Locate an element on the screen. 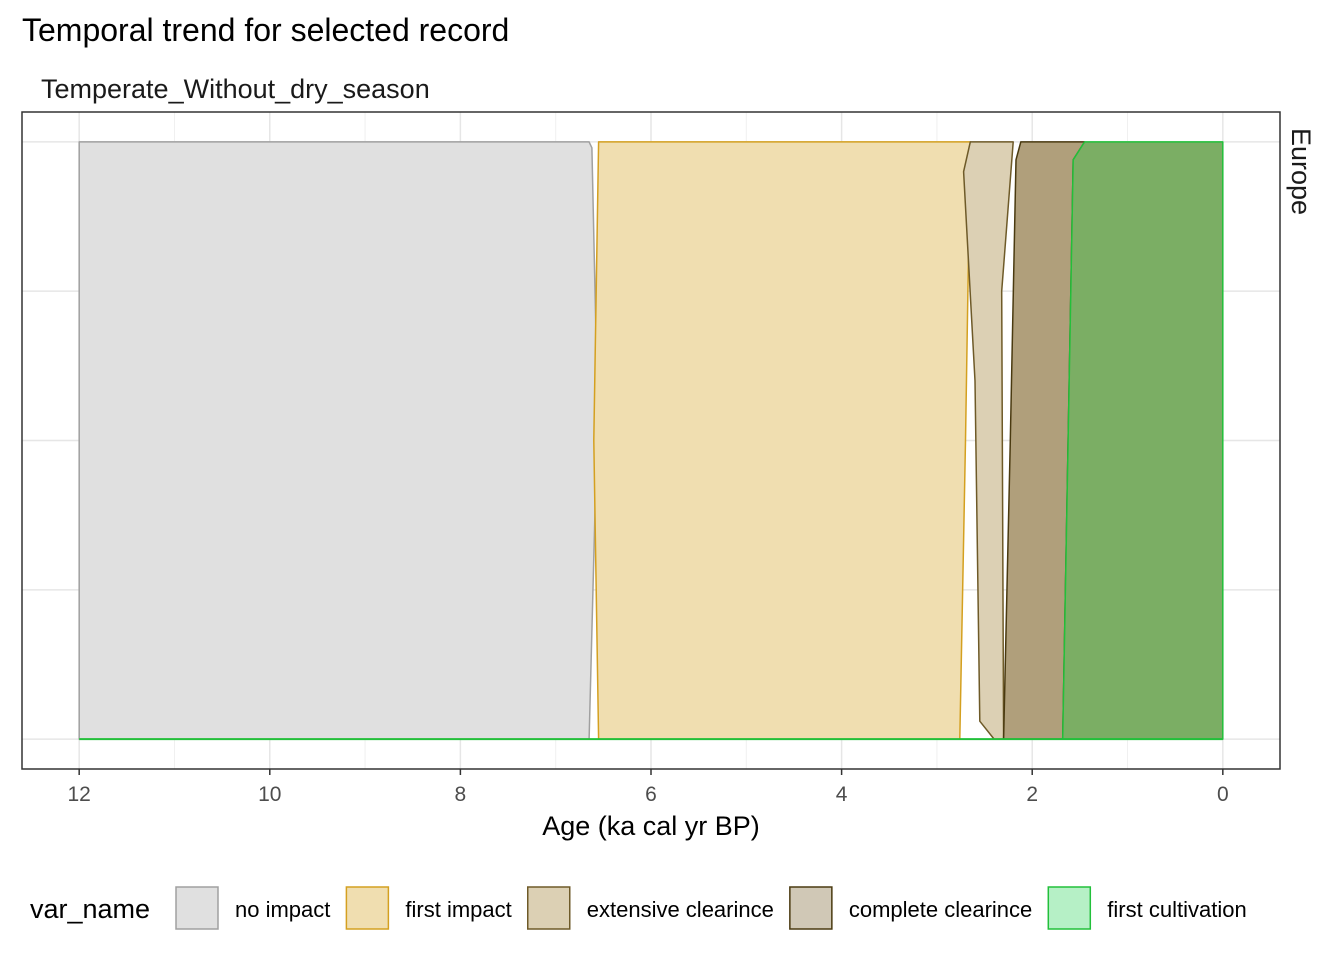 This screenshot has height=960, width=1344. chart-title: Temporal trend for selected record is located at coordinates (265, 30).